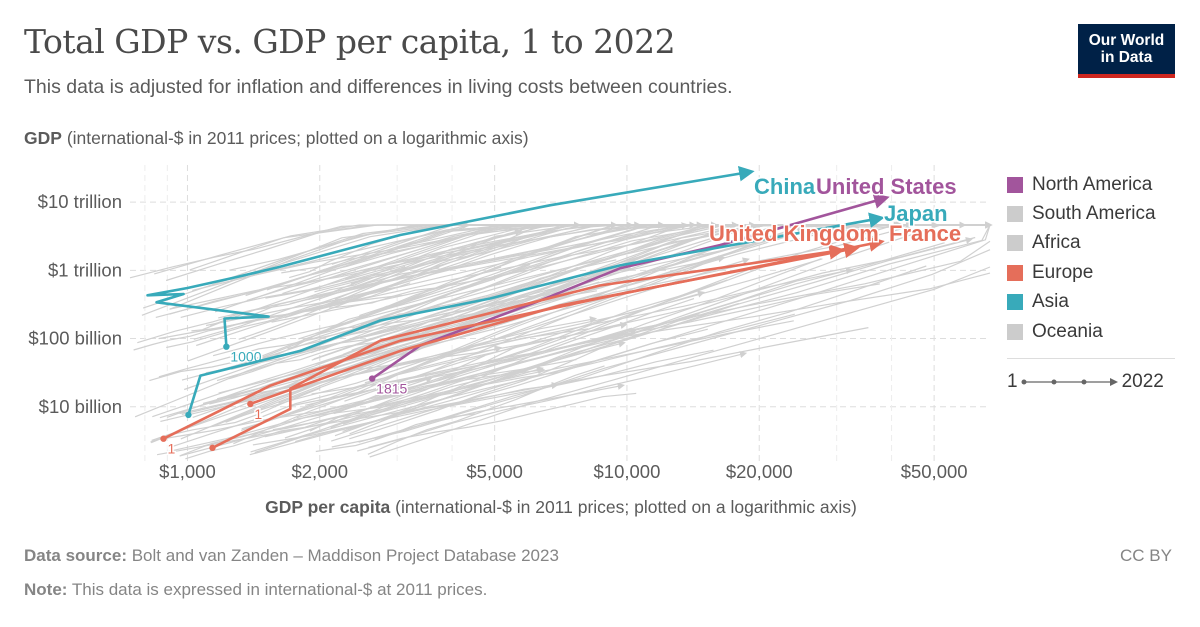  I want to click on license: CC BY, so click(1146, 555).